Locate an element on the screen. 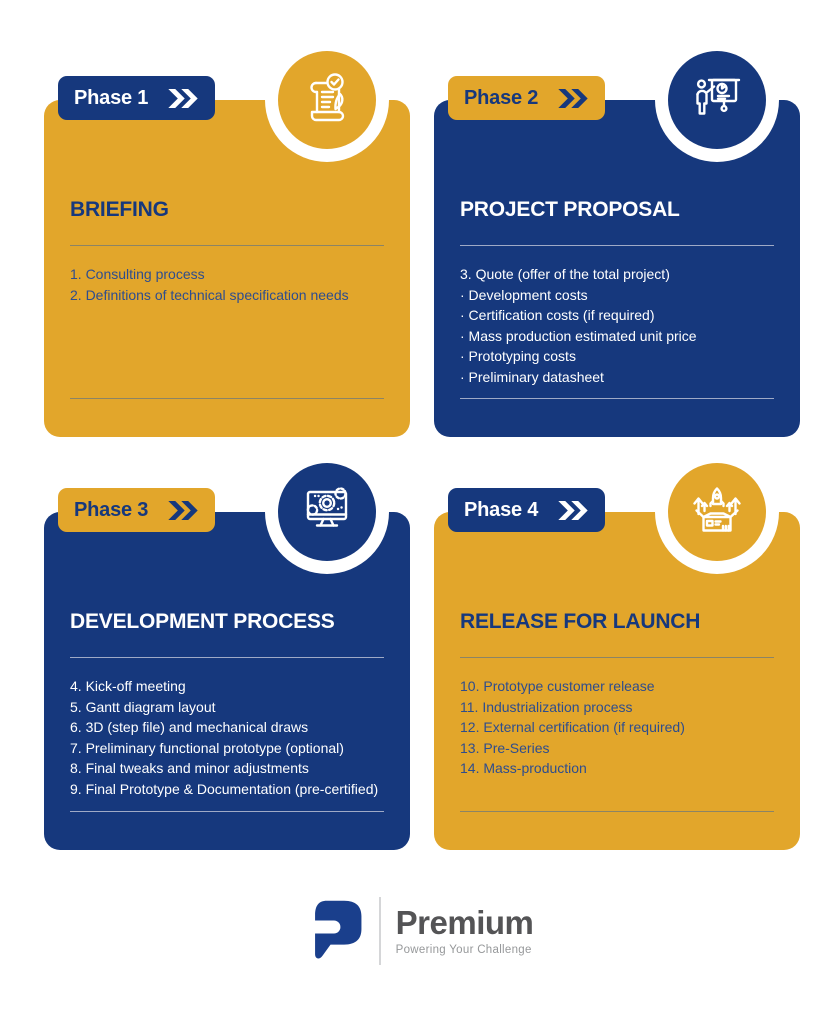 Image resolution: width=835 pixels, height=1030 pixels. phase-4-label: Phase 4 is located at coordinates (501, 509).